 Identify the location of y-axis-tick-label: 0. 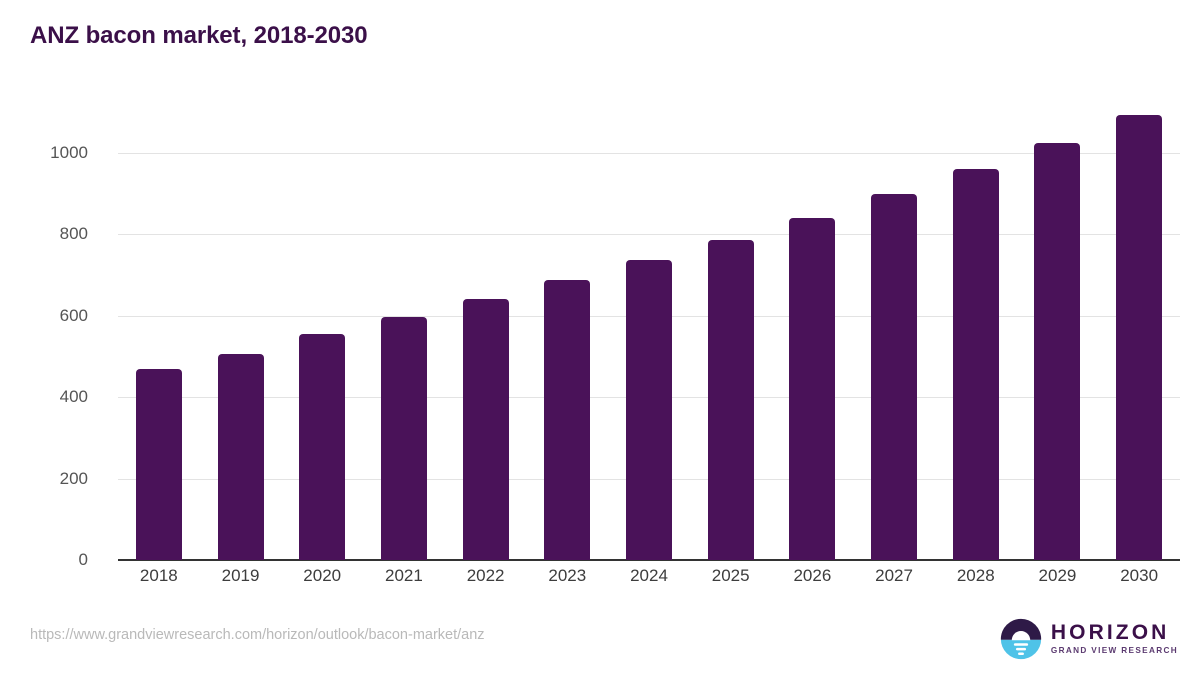
(83, 559).